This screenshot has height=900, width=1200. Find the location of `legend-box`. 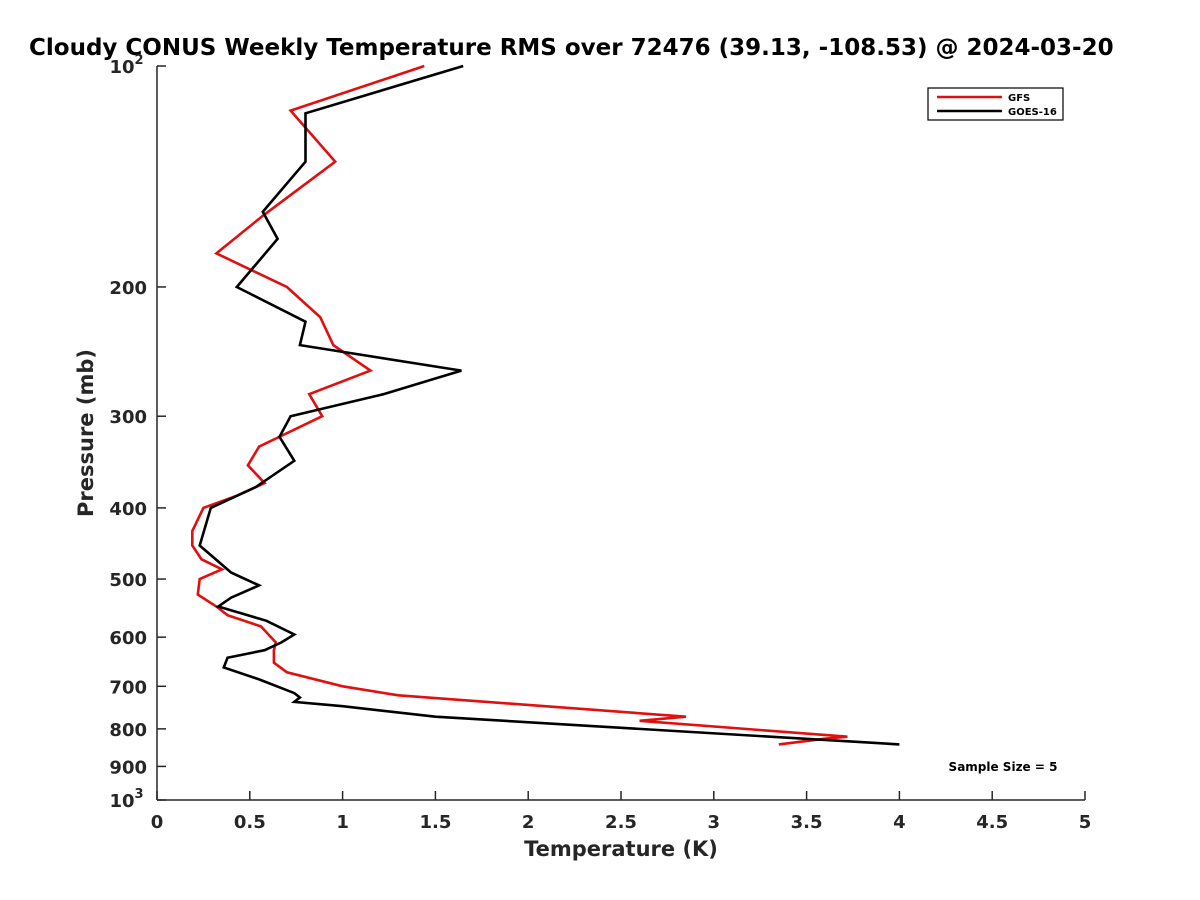

legend-box is located at coordinates (995, 104).